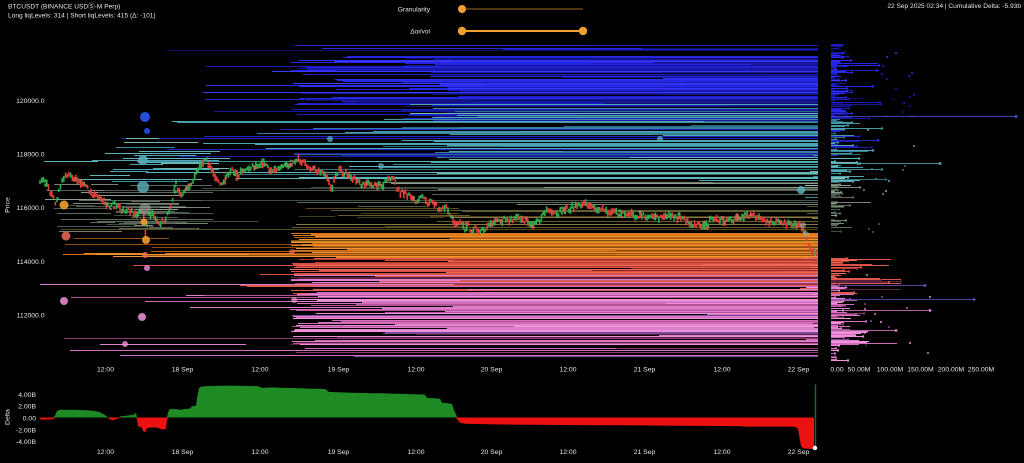  I want to click on svg-text: BTCUSDT (BINANCE USDⓈ-M Perp), so click(64, 7).